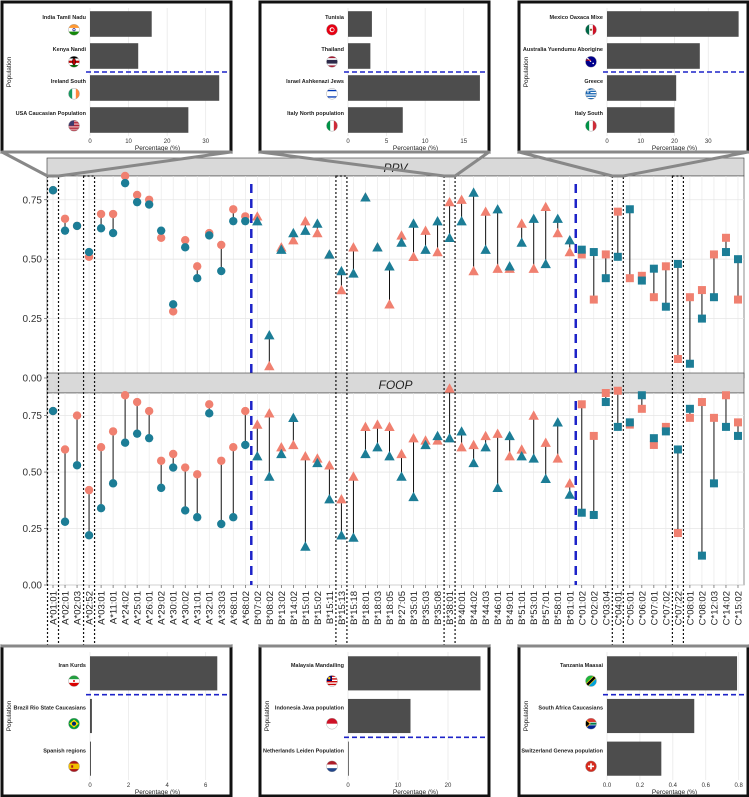  What do you see at coordinates (570, 608) in the screenshot?
I see `tick-label-x: B*81:01` at bounding box center [570, 608].